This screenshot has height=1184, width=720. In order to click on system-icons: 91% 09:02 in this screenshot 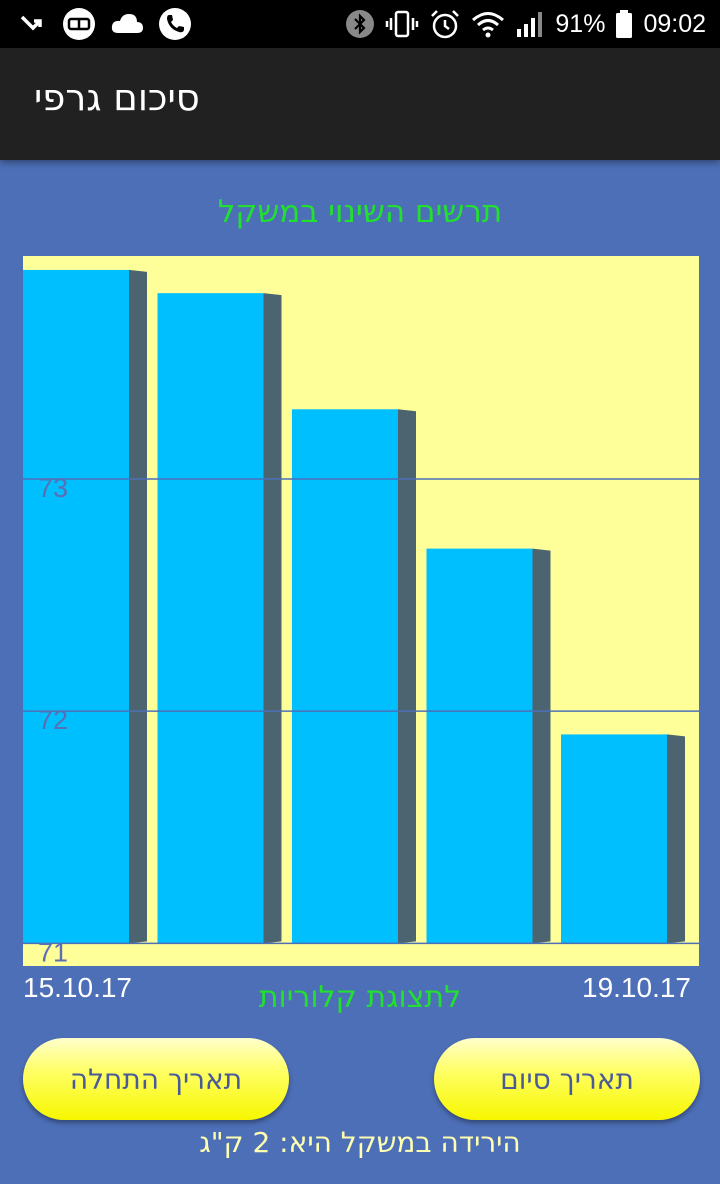, I will do `click(525, 24)`.